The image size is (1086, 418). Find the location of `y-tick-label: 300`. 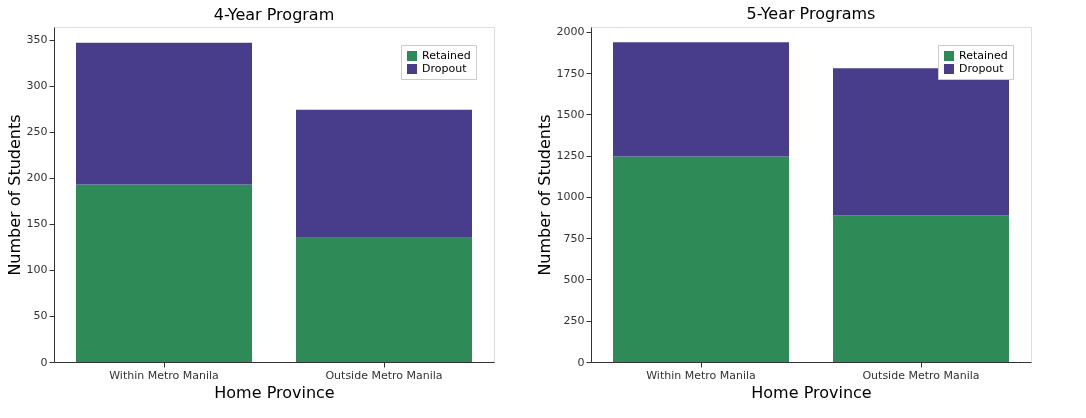

y-tick-label: 300 is located at coordinates (37, 86).